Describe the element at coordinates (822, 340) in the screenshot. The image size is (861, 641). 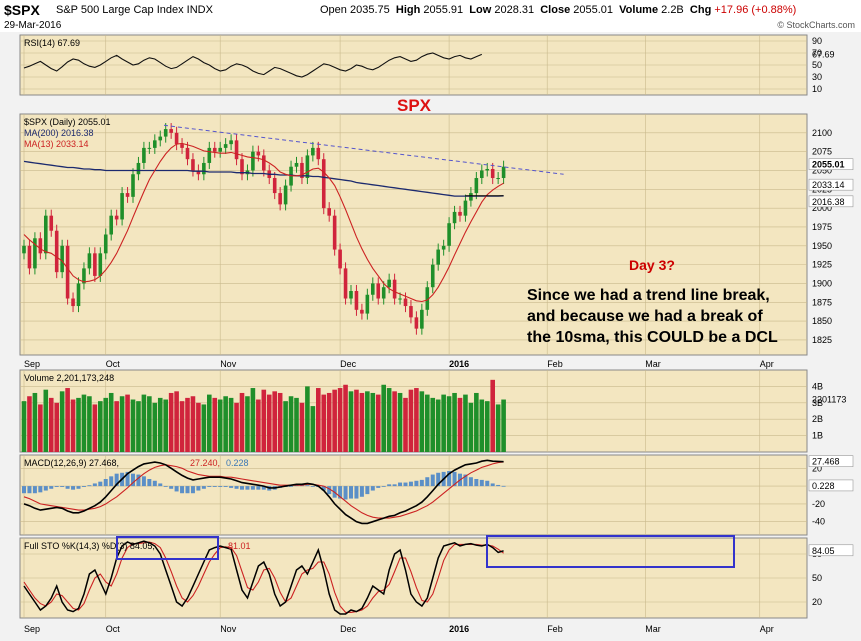
I see `price-tick-label: 1825` at that location.